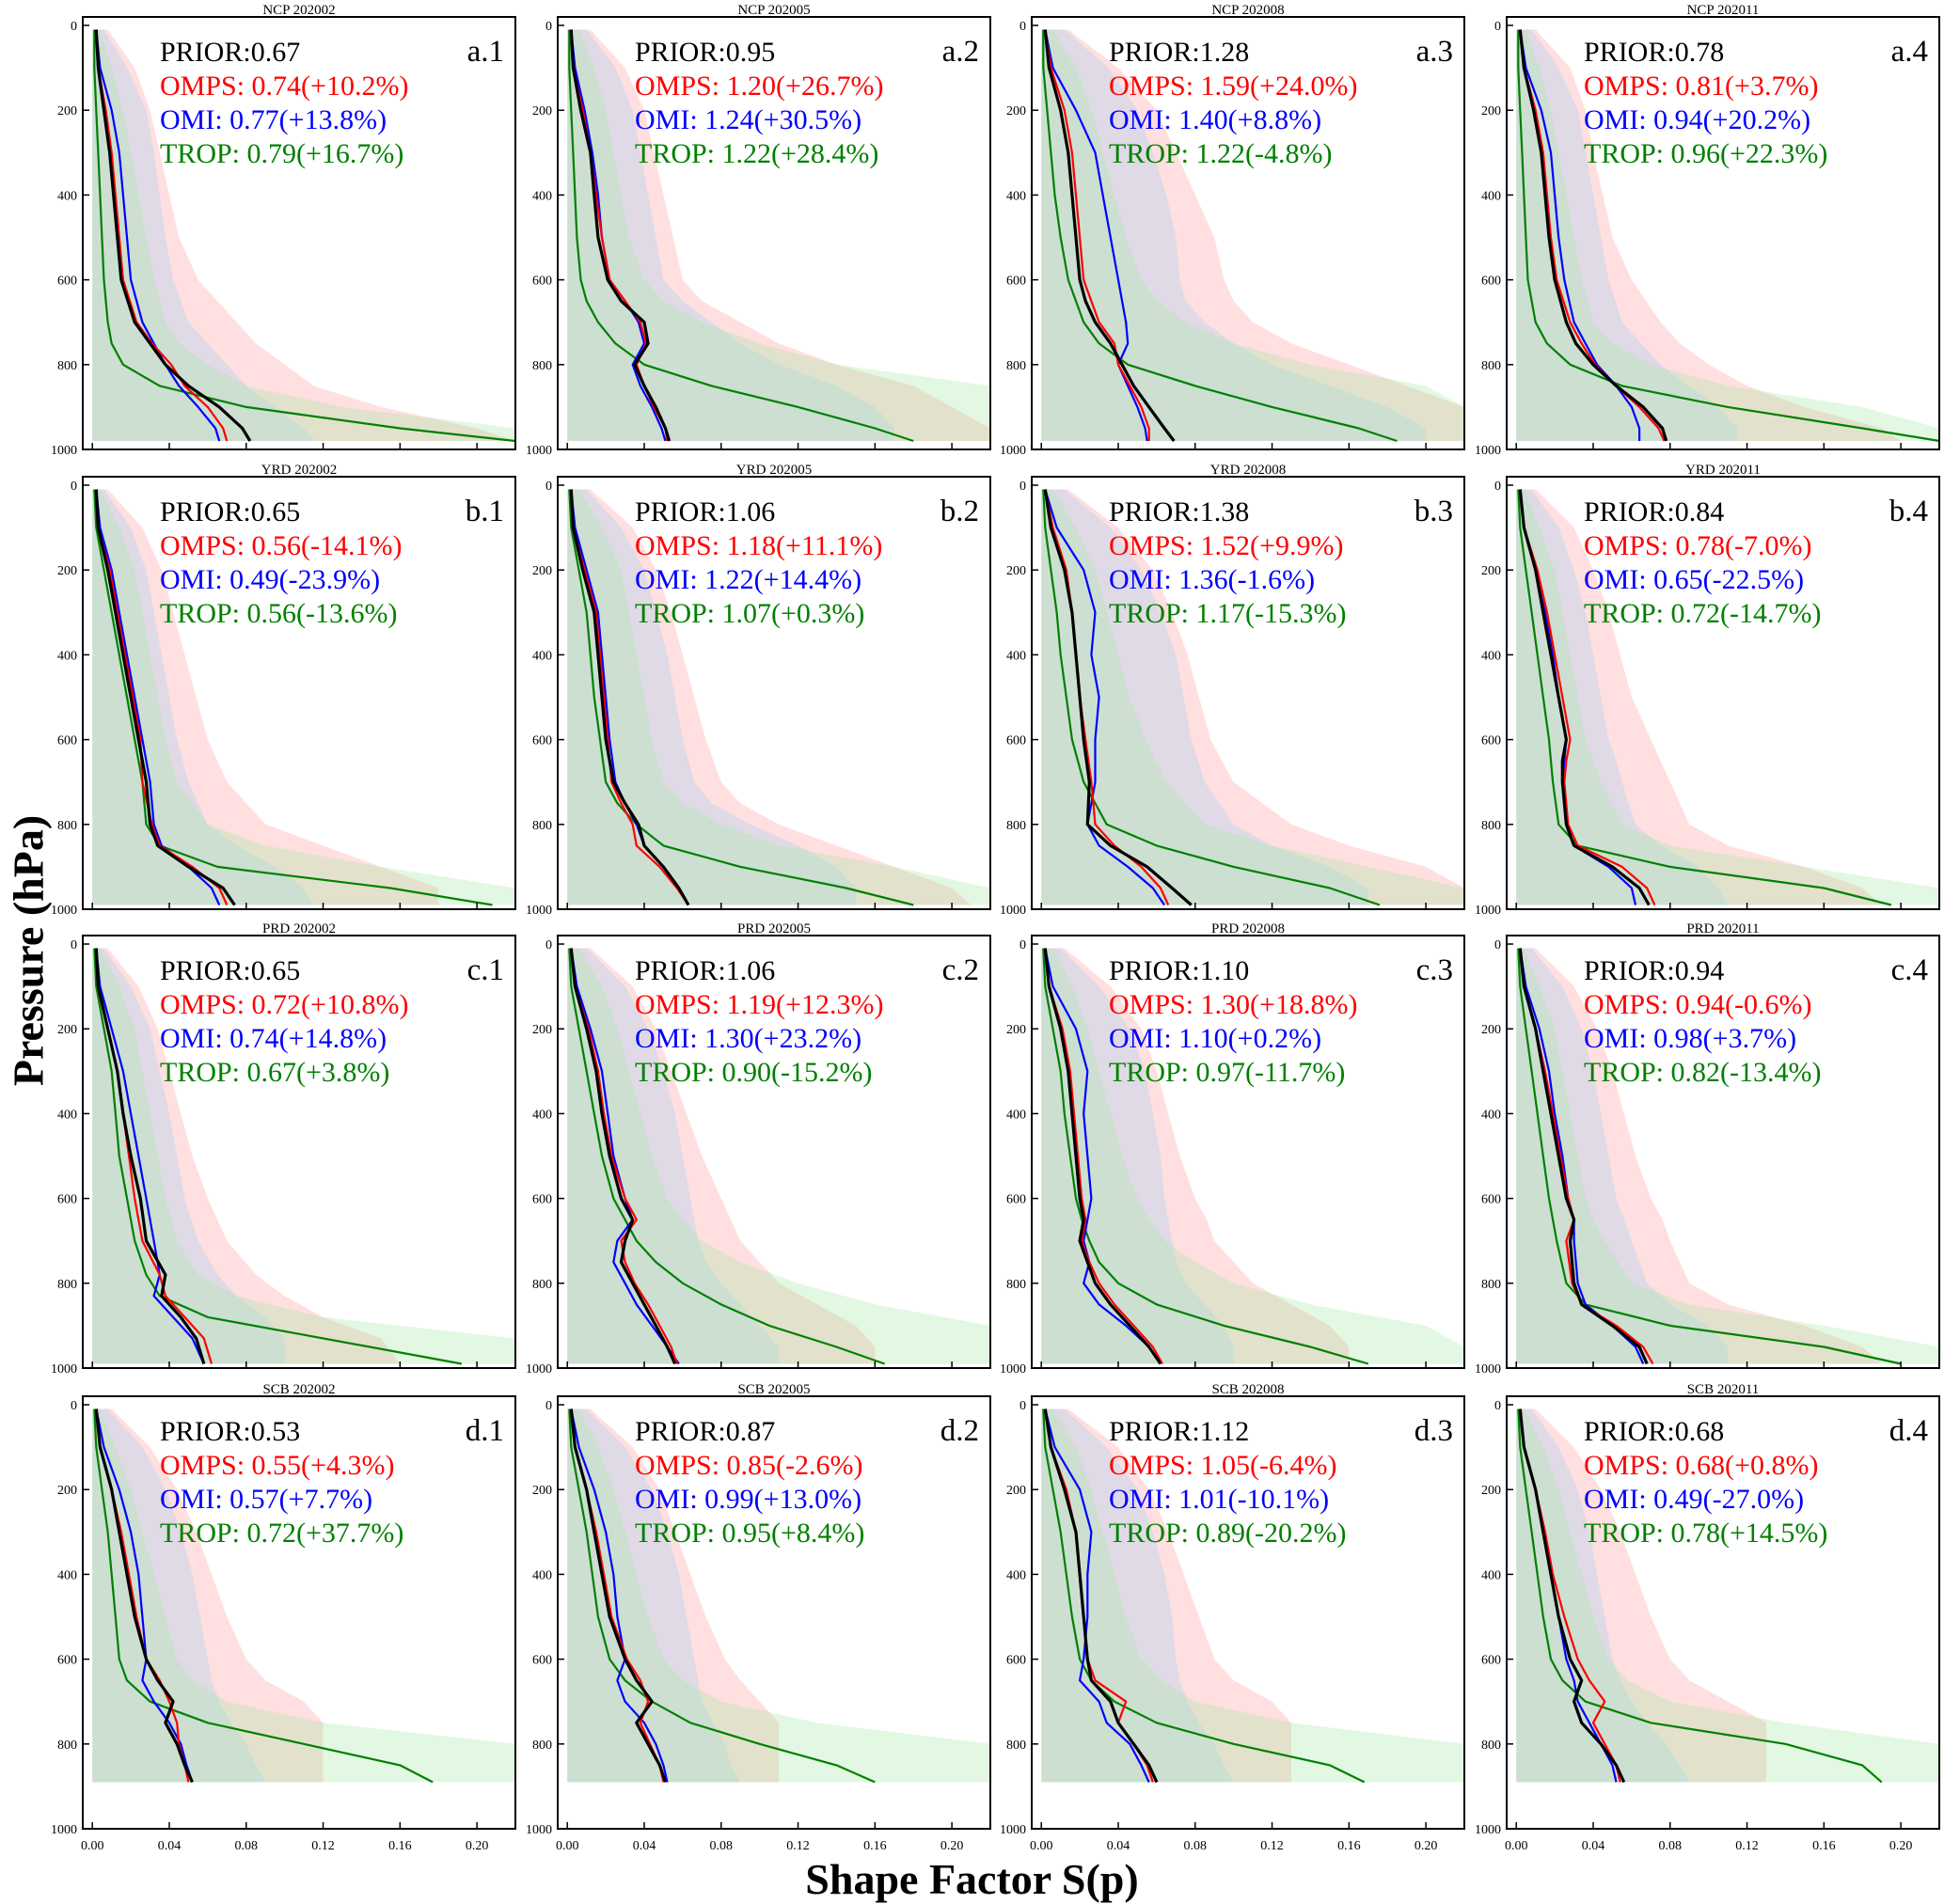 The image size is (1944, 1904). What do you see at coordinates (960, 970) in the screenshot?
I see `panel-label: c.2` at bounding box center [960, 970].